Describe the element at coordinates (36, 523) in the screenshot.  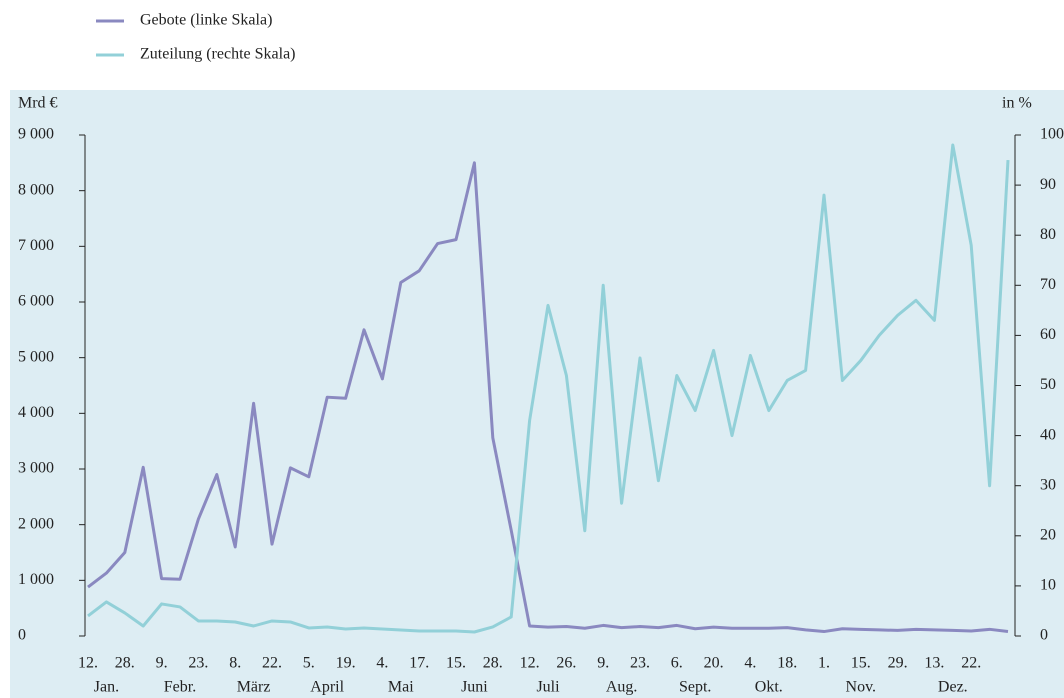
I see `y-tick-label: 2 000` at that location.